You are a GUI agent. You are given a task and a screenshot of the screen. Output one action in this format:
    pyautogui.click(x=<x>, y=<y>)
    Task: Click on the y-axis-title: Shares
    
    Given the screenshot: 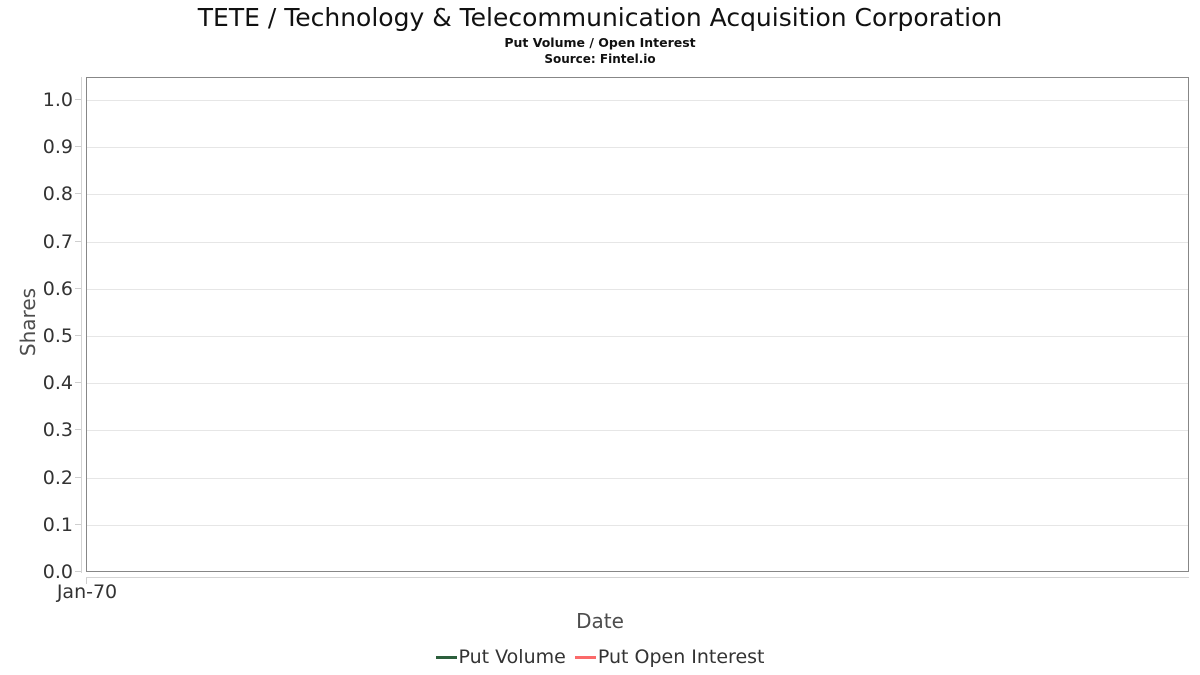 What is the action you would take?
    pyautogui.click(x=28, y=322)
    